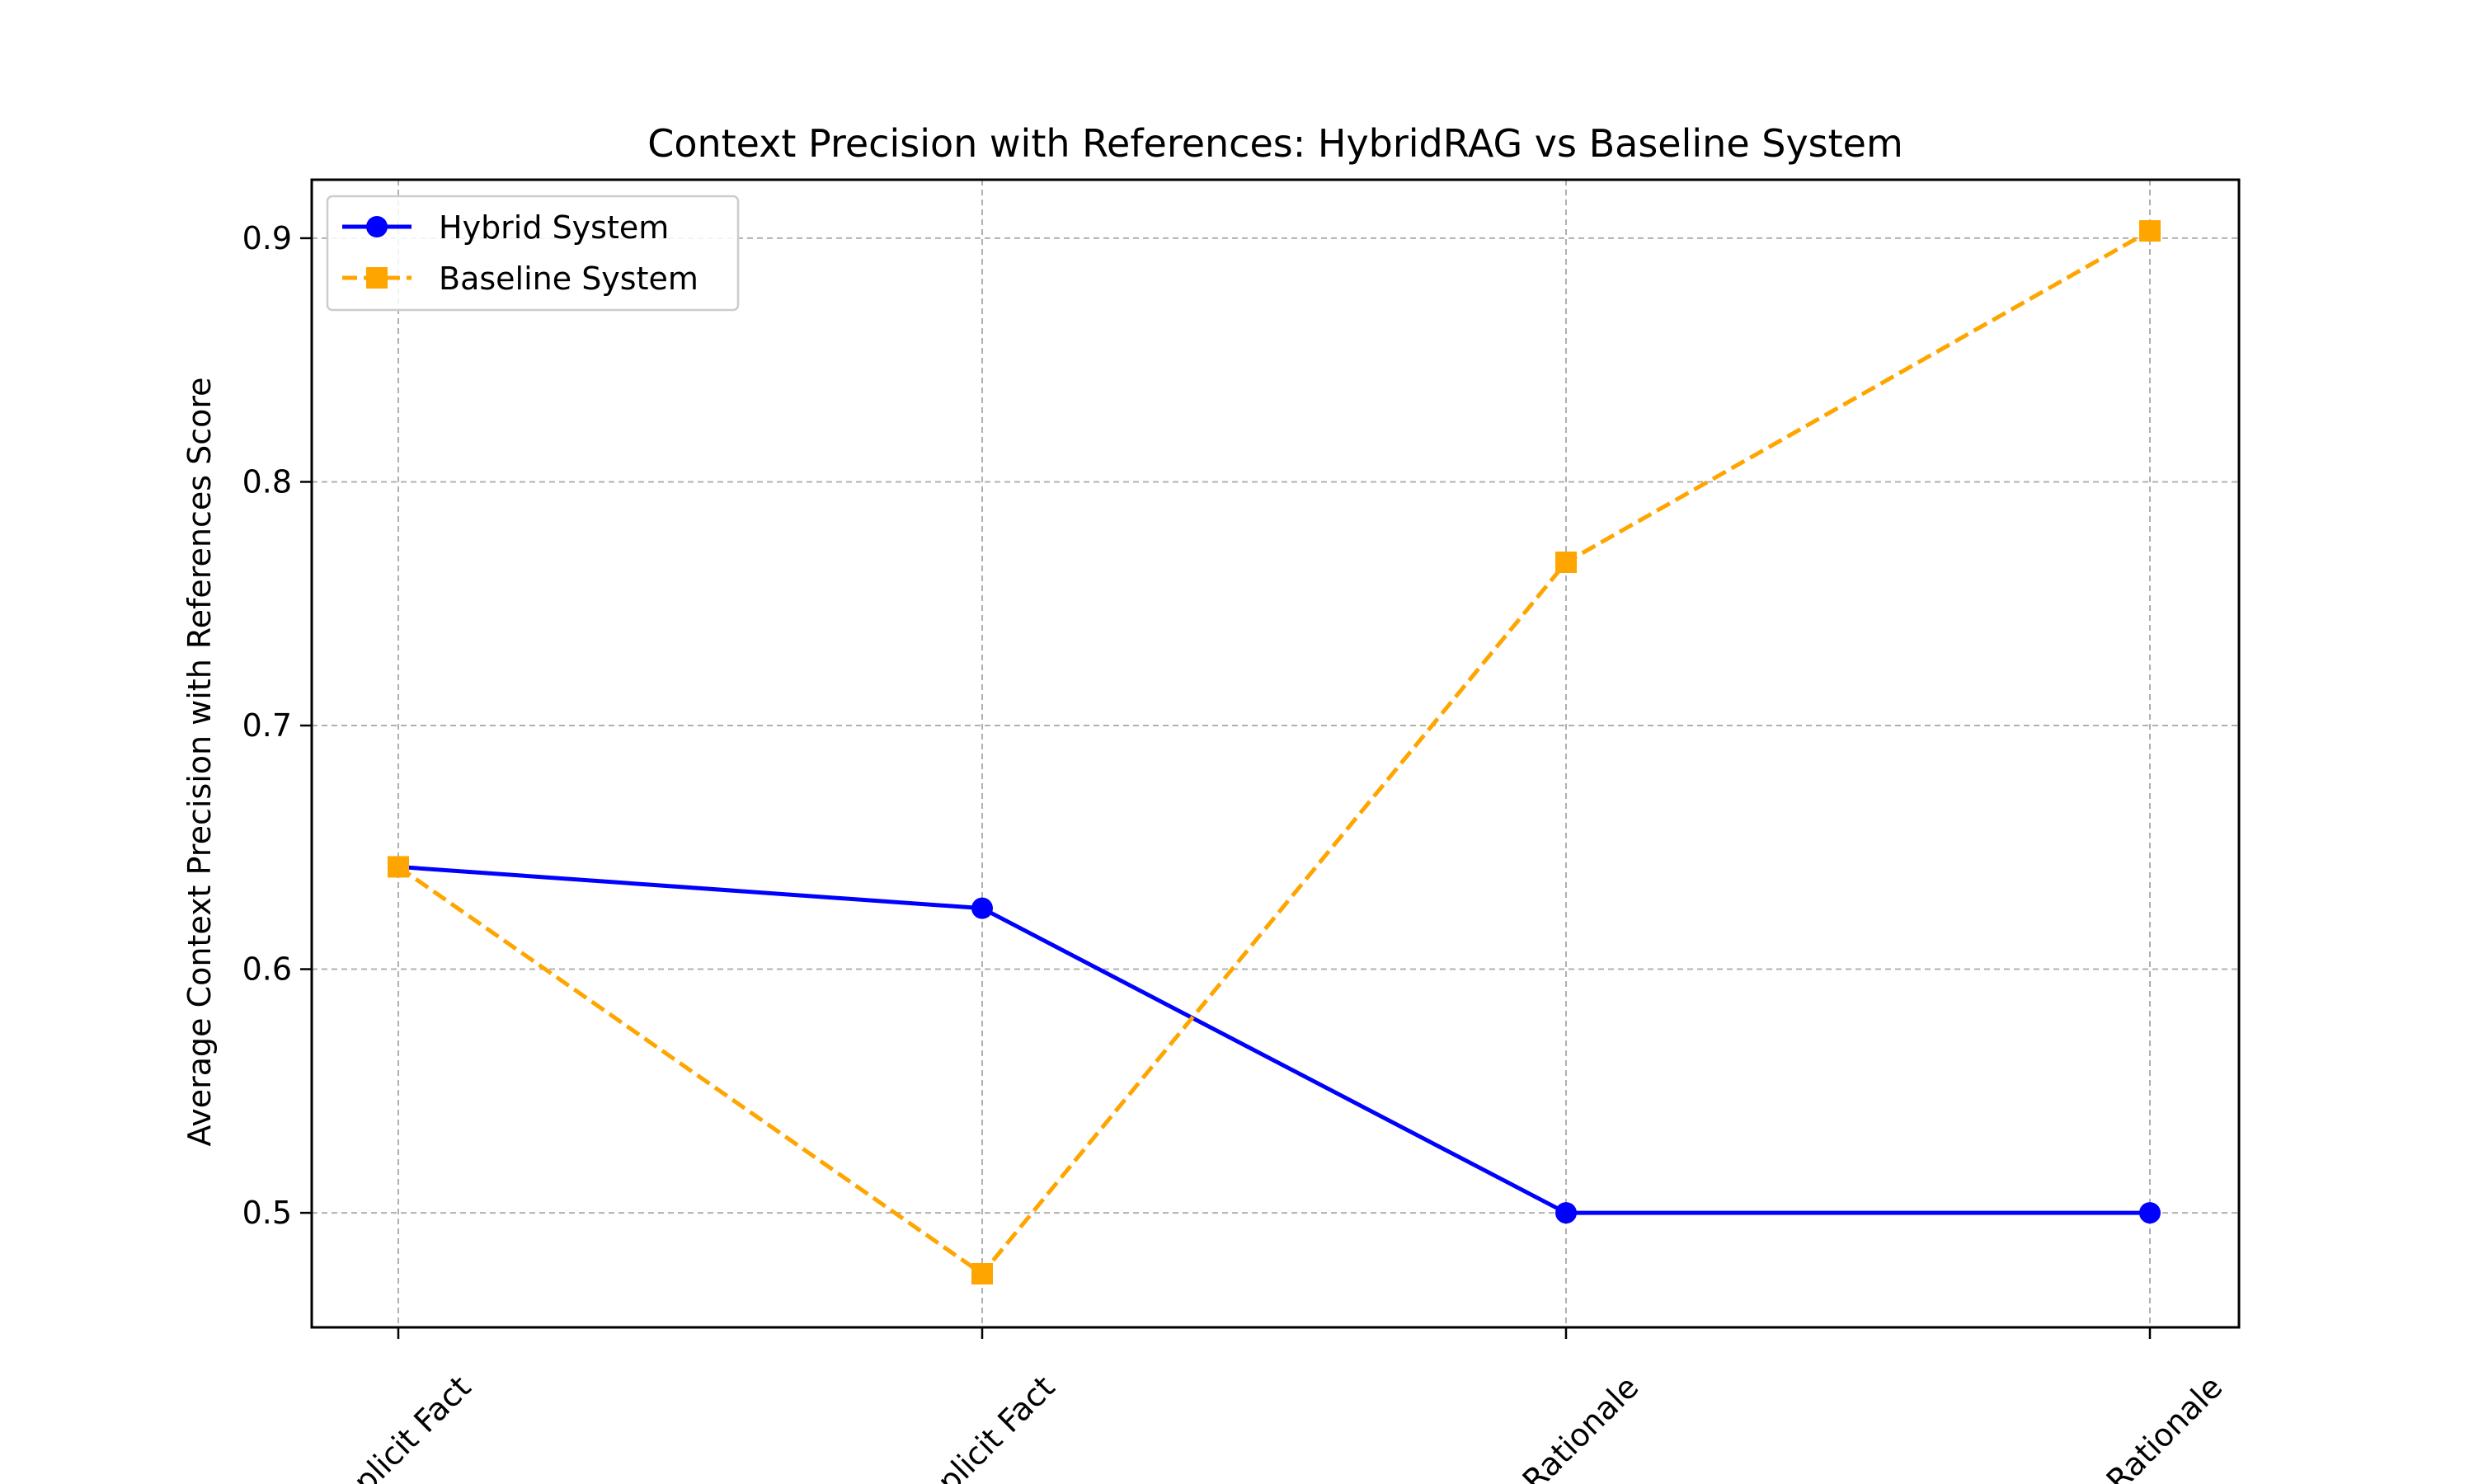 The image size is (2474, 1484). What do you see at coordinates (267, 969) in the screenshot?
I see `y-tick-label: 0.6` at bounding box center [267, 969].